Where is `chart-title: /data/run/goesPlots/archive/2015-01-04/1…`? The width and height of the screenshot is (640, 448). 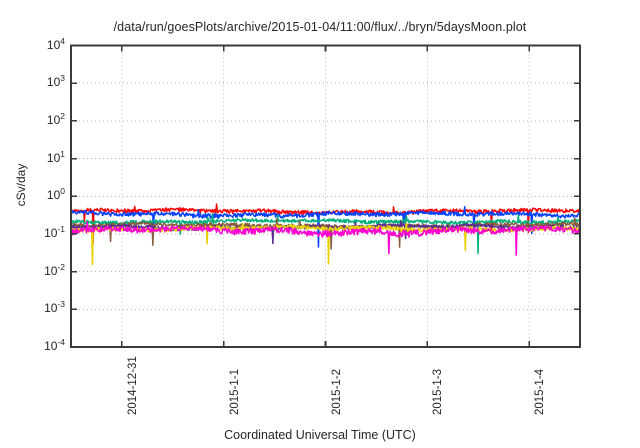 chart-title: /data/run/goesPlots/archive/2015-01-04/1… is located at coordinates (320, 27).